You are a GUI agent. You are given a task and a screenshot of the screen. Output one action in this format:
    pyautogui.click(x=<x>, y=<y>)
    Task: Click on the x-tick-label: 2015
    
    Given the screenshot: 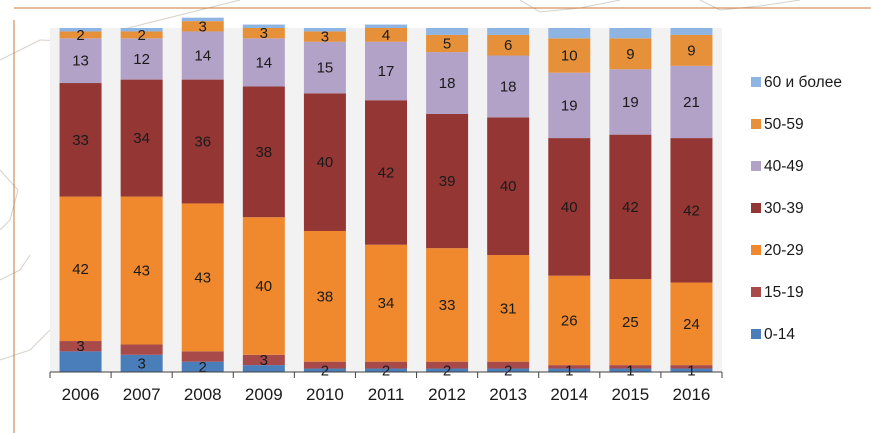 What is the action you would take?
    pyautogui.click(x=630, y=394)
    